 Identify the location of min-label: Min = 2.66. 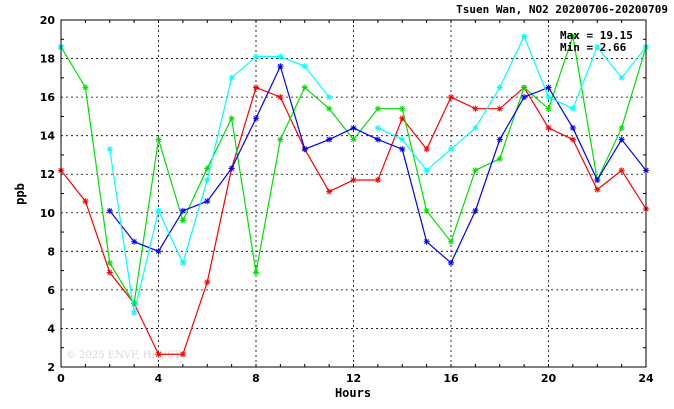
(593, 47).